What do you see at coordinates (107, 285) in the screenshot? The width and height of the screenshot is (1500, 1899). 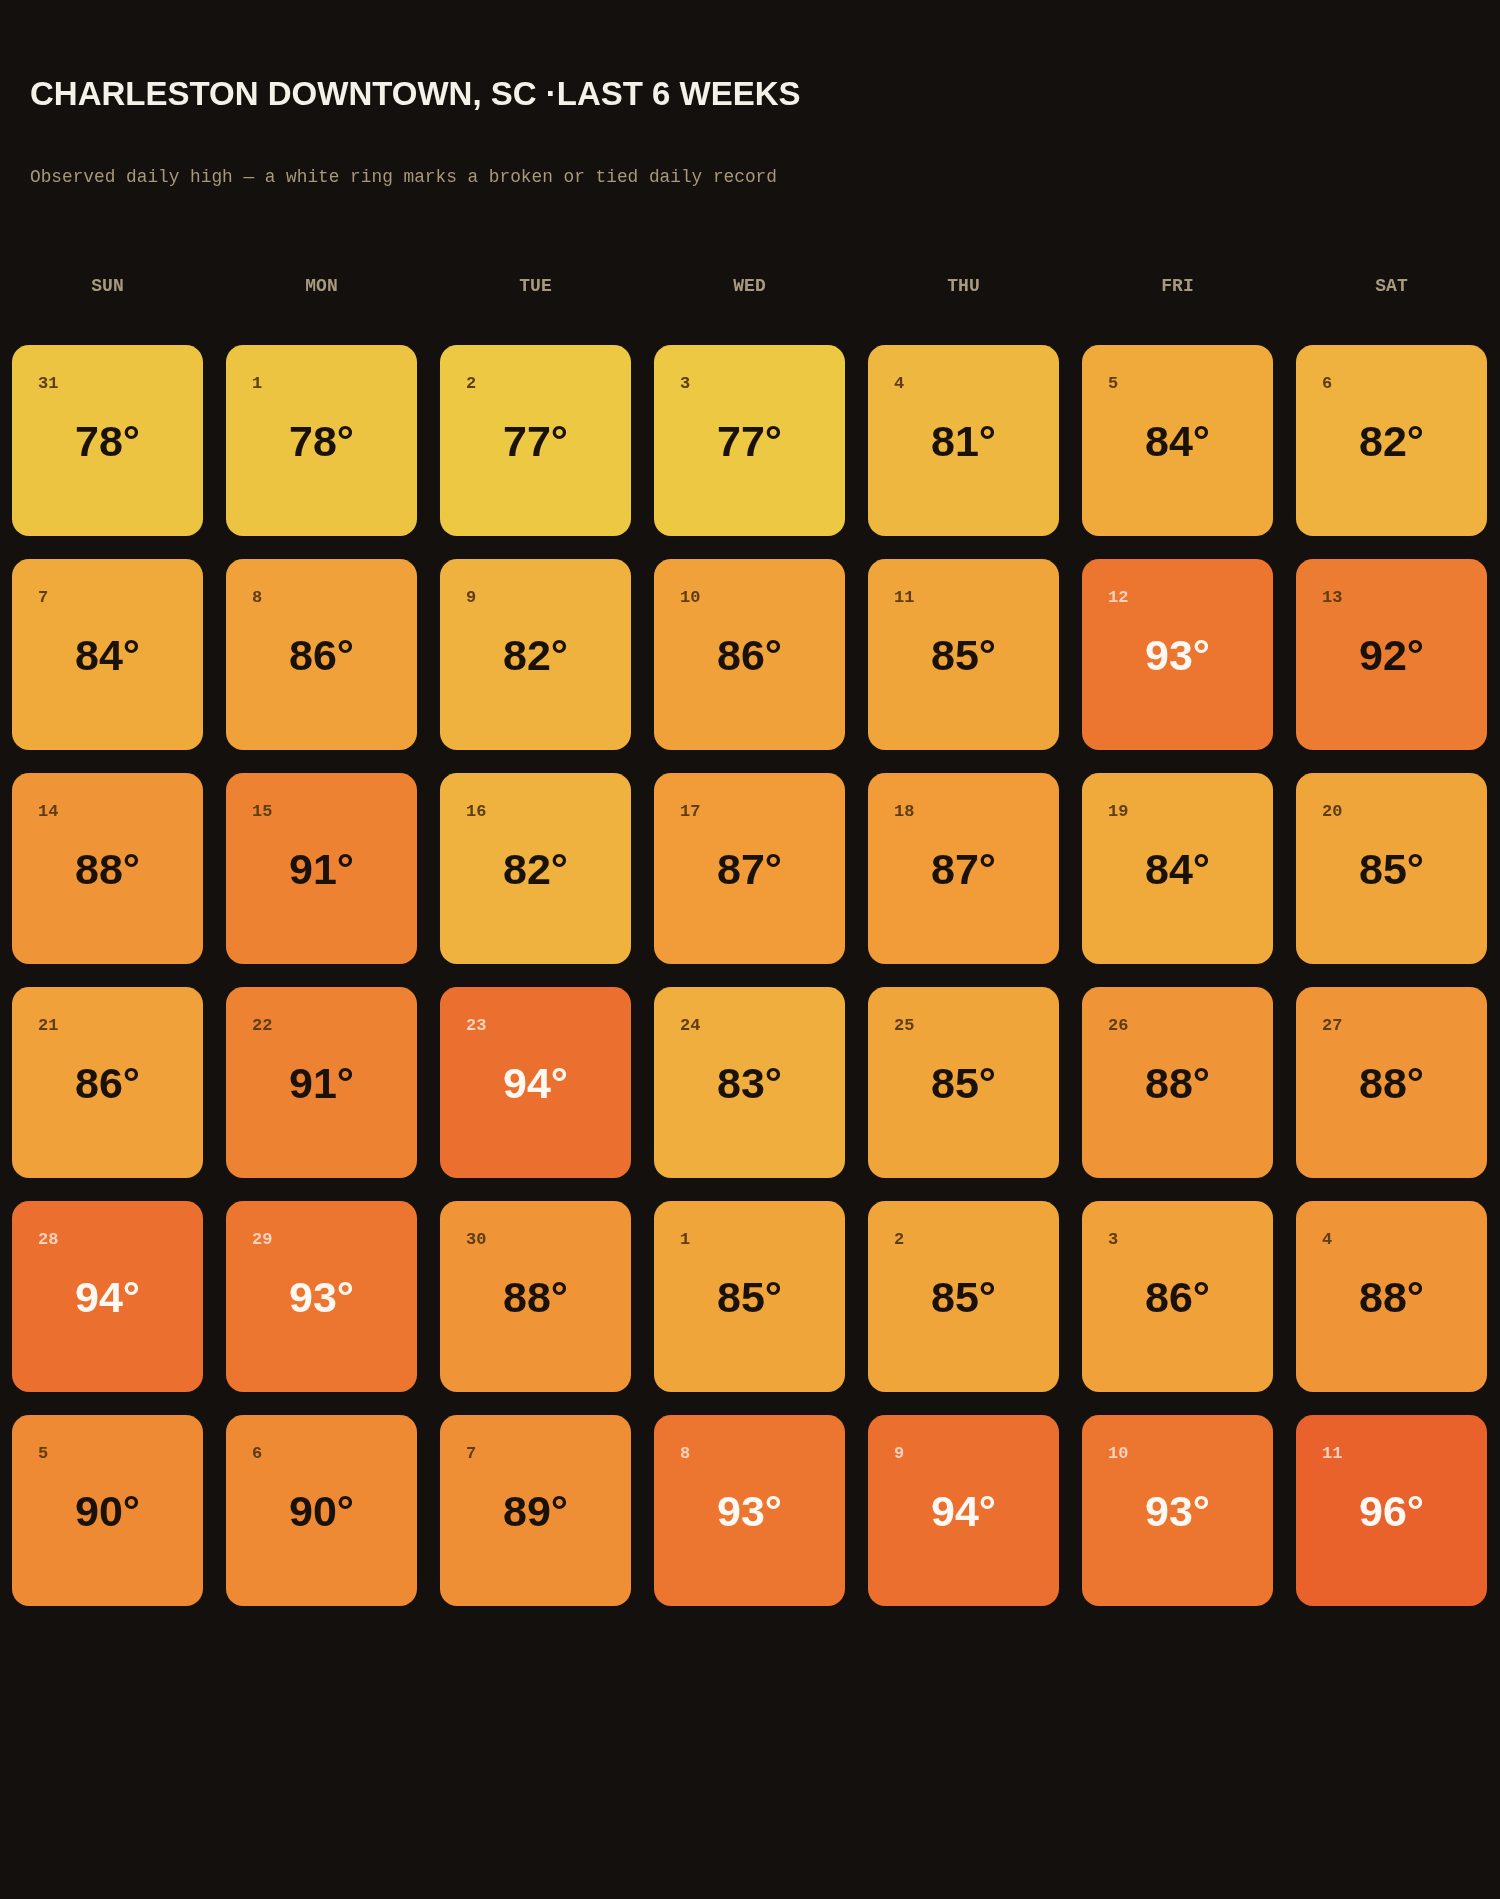 I see `x-tick-label: SUN` at bounding box center [107, 285].